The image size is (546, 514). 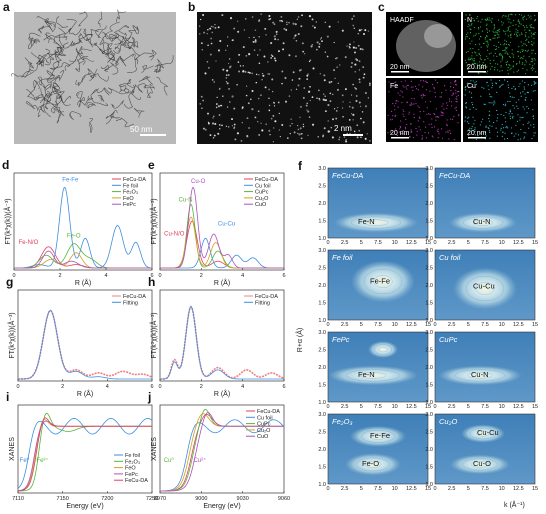 I want to click on wavelet-contour, so click(x=373, y=375).